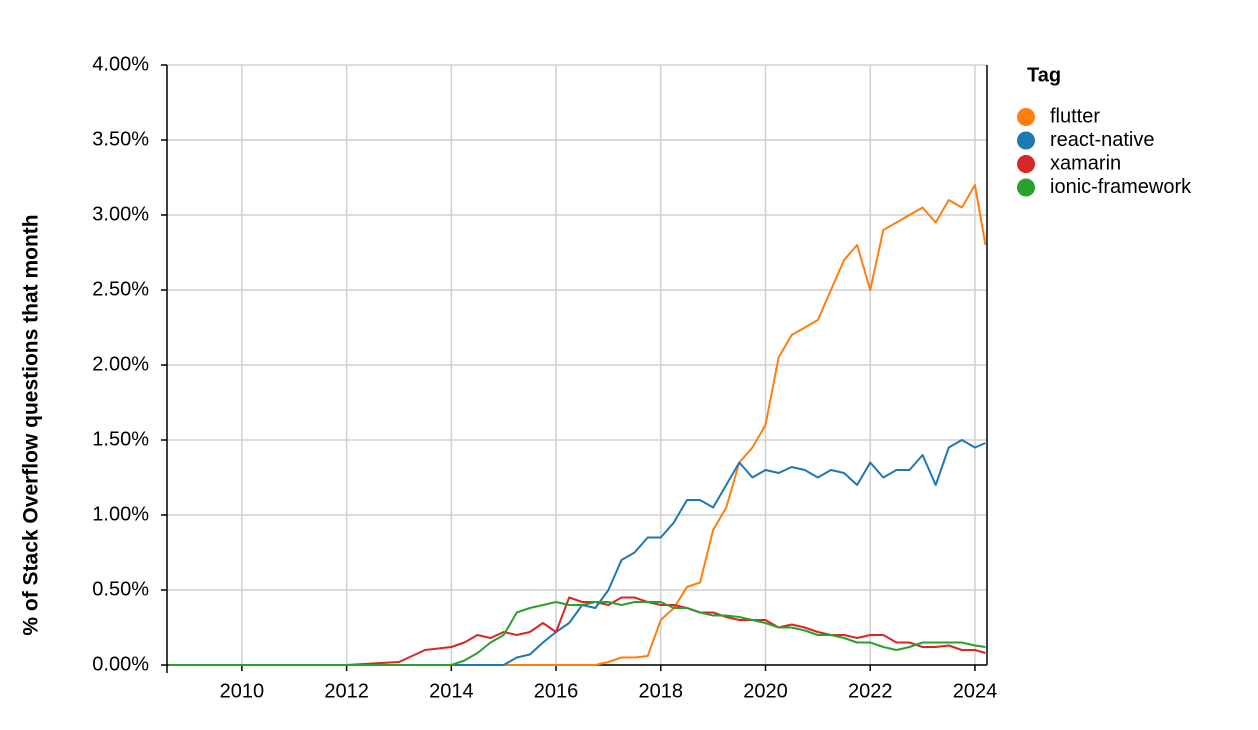 Image resolution: width=1258 pixels, height=730 pixels. I want to click on x-tick-label: 2010, so click(242, 691).